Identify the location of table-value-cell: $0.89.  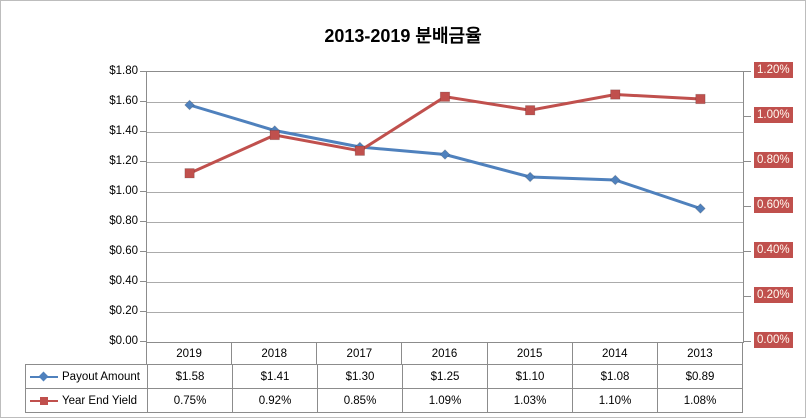
(699, 377).